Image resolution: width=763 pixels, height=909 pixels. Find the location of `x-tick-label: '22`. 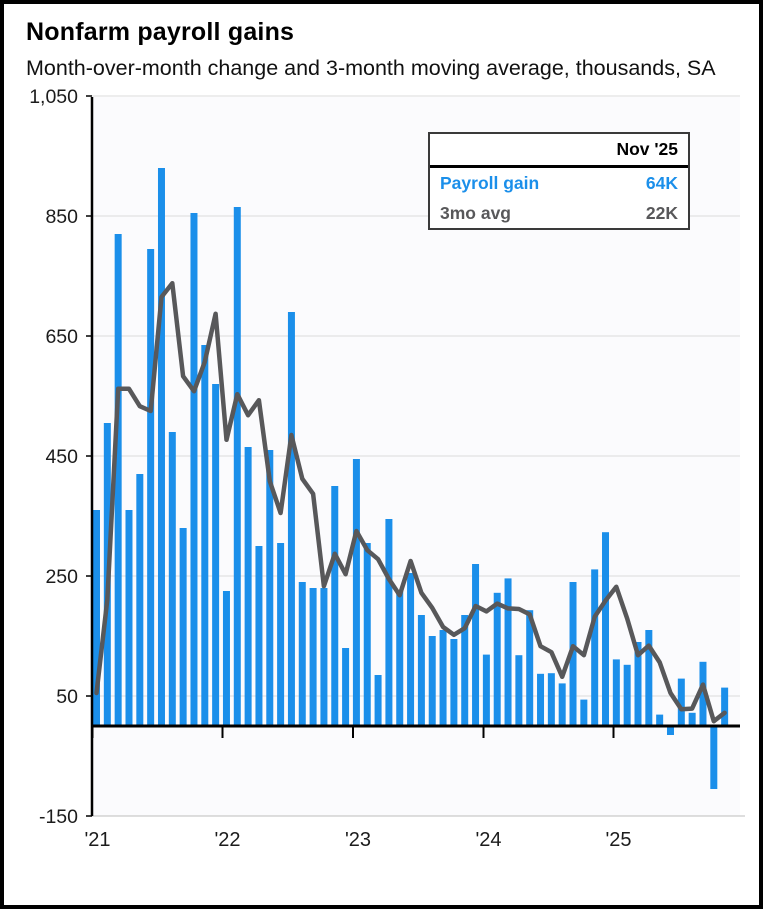

x-tick-label: '22 is located at coordinates (227, 840).